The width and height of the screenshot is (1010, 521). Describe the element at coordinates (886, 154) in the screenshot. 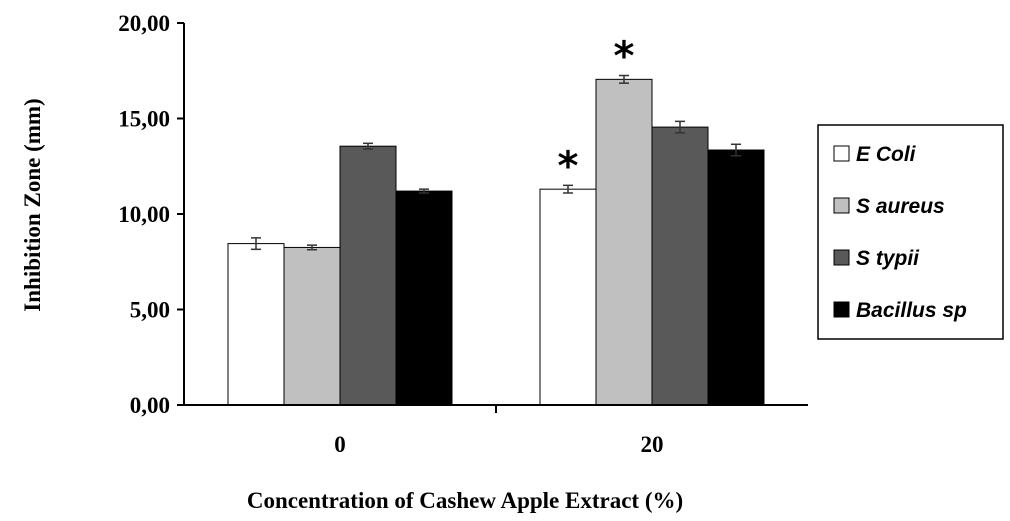

I see `legend-label: E Coli` at that location.